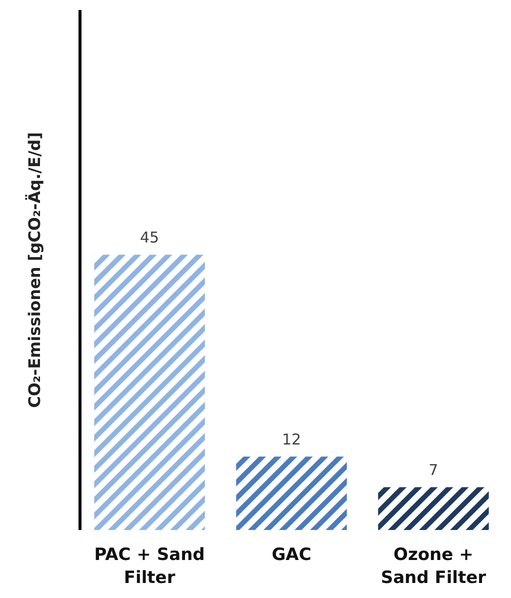 The width and height of the screenshot is (511, 598). I want to click on x-tick-label: GAC, so click(292, 555).